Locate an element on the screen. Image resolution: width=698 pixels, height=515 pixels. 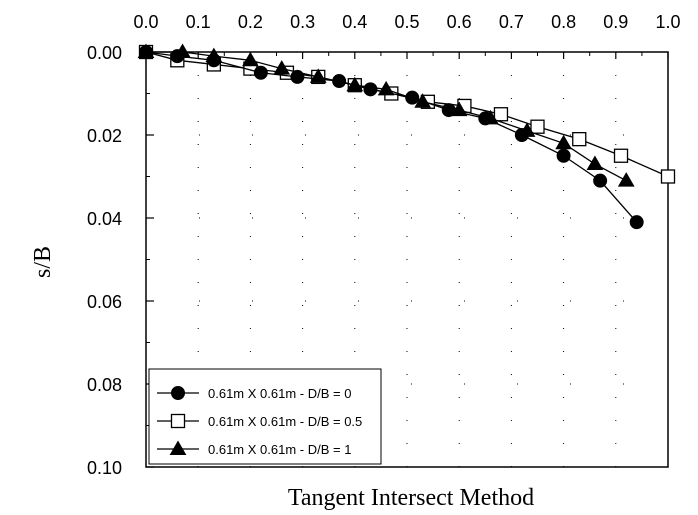
y-tick-label: 0.06 is located at coordinates (104, 302).